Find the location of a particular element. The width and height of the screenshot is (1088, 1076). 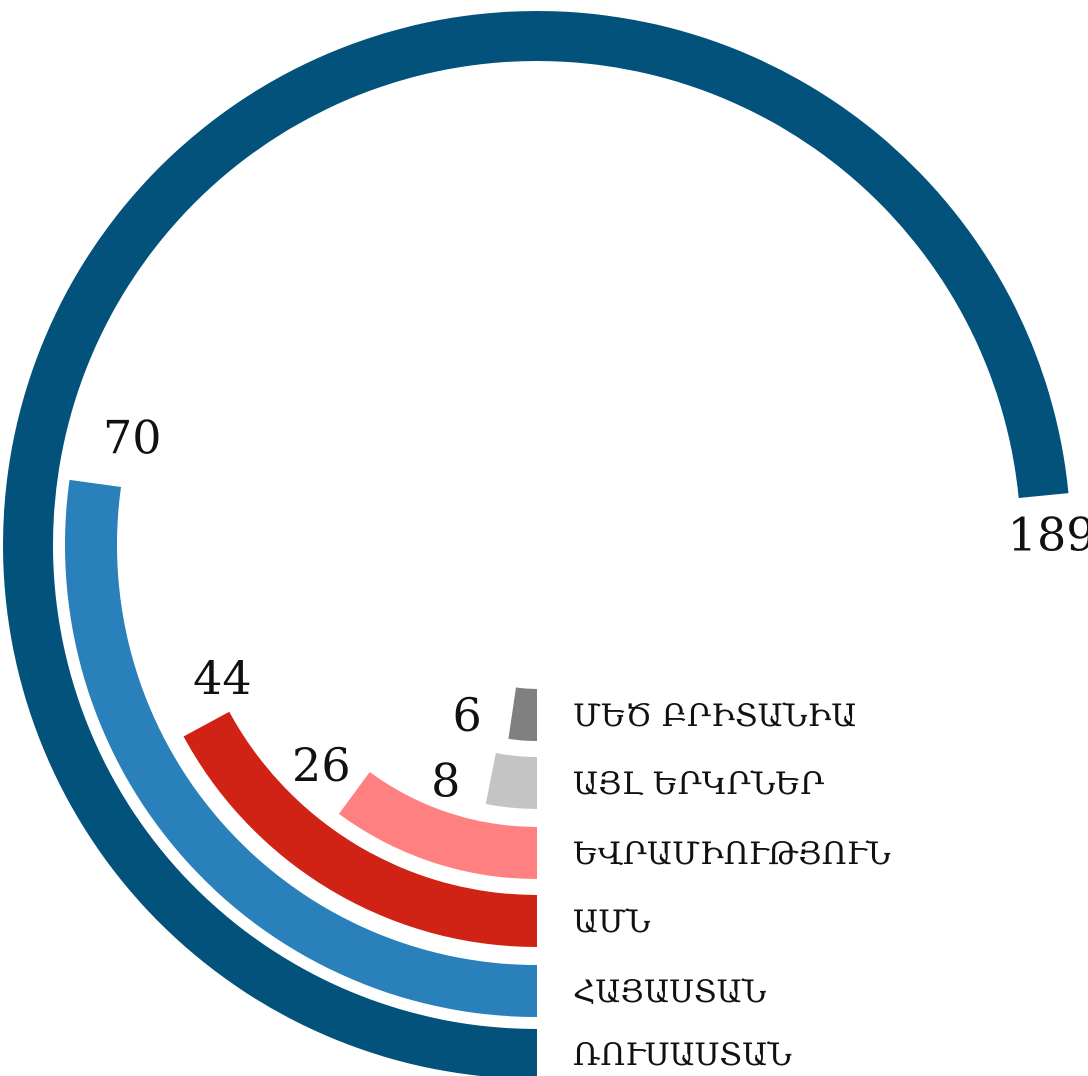

category-label-ԵՎՐԱՄԻՈՒԹՅՈՒՆ: ԵՎՐԱՄԻՈՒԹՅՈՒՆ is located at coordinates (732, 854).